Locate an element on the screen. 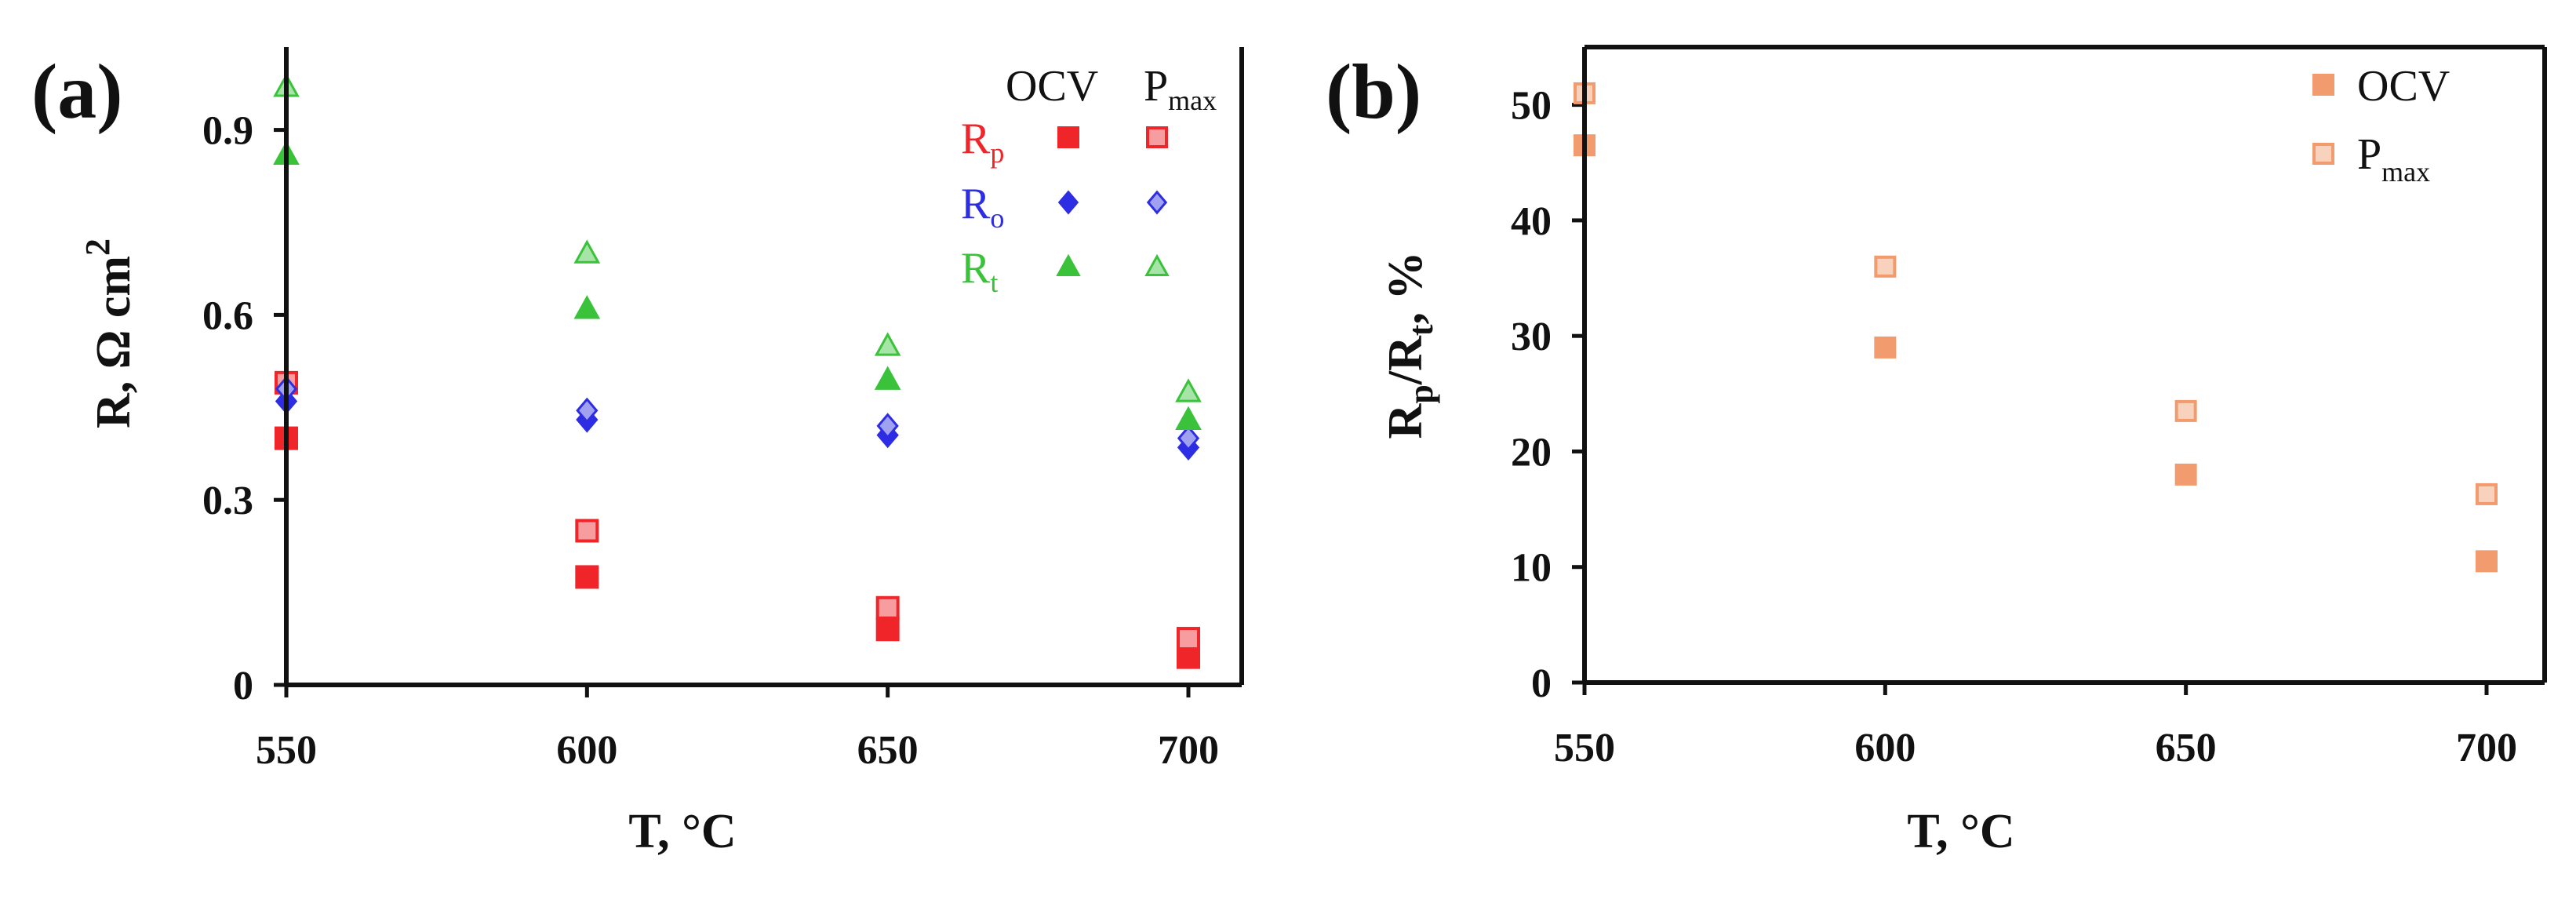 This screenshot has width=2576, height=903. panel-b-legend: OCV Pmax is located at coordinates (2381, 125).